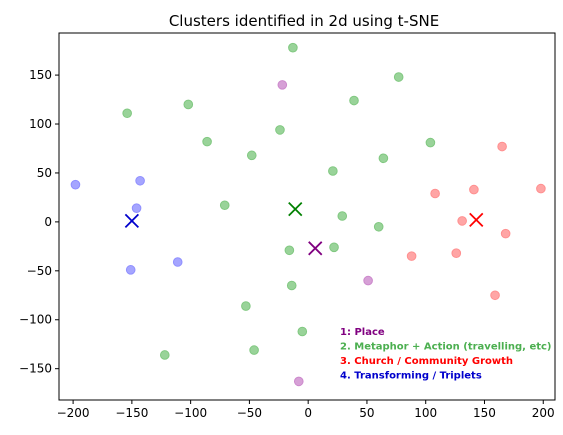  I want to click on y-tick-label: 100, so click(40, 124).